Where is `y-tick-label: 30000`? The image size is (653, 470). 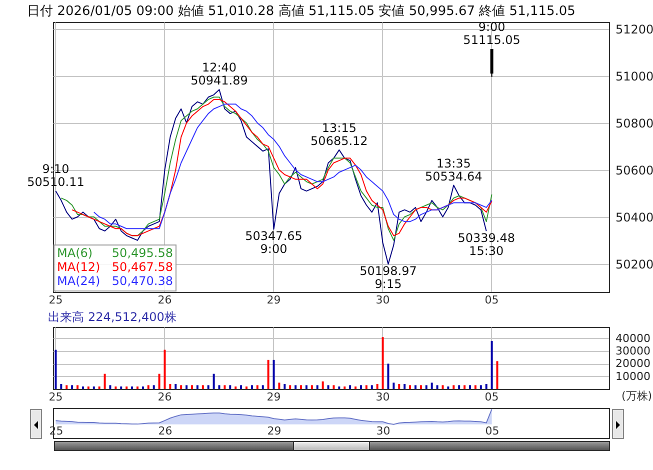
y-tick-label: 30000 is located at coordinates (633, 351).